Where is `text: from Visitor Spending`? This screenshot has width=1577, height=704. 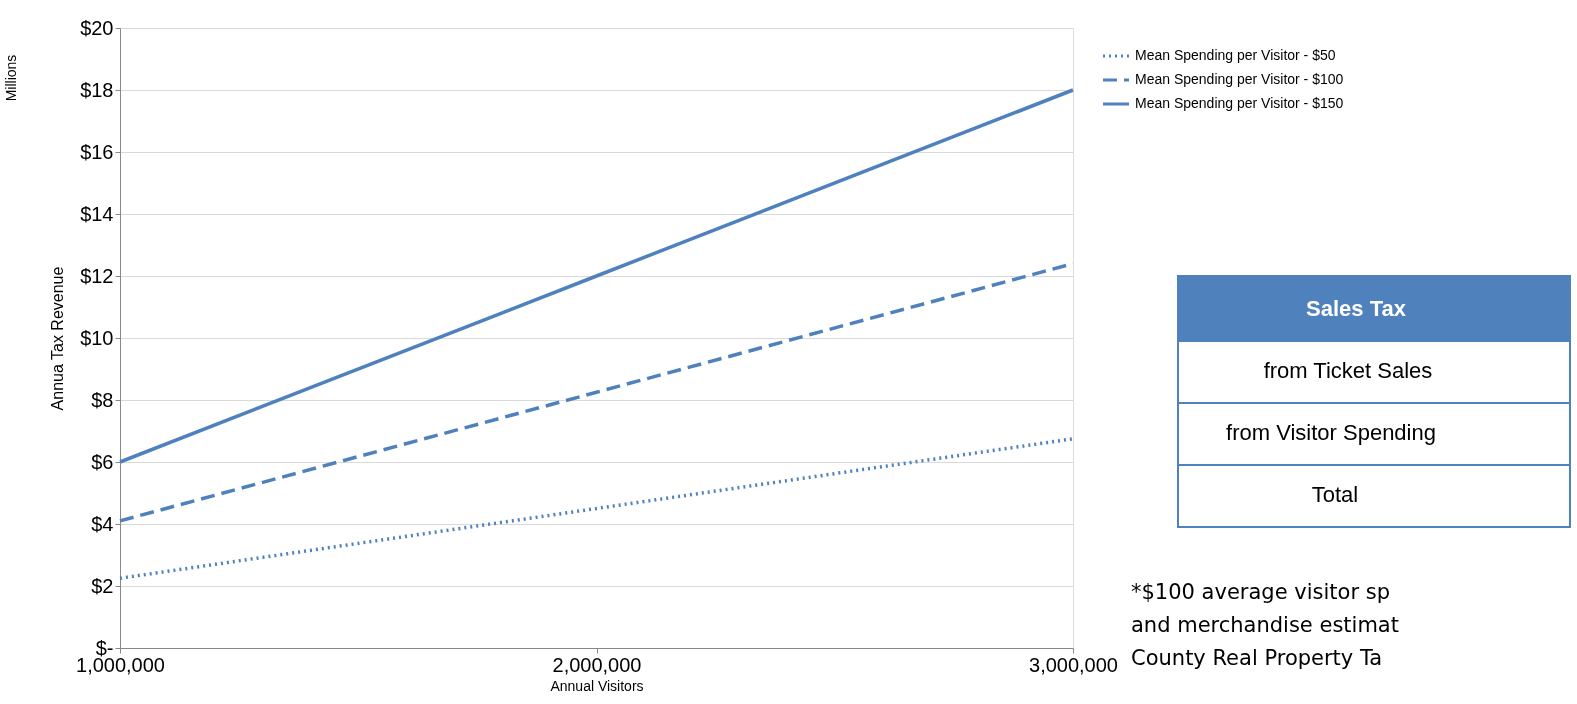 text: from Visitor Spending is located at coordinates (1331, 432).